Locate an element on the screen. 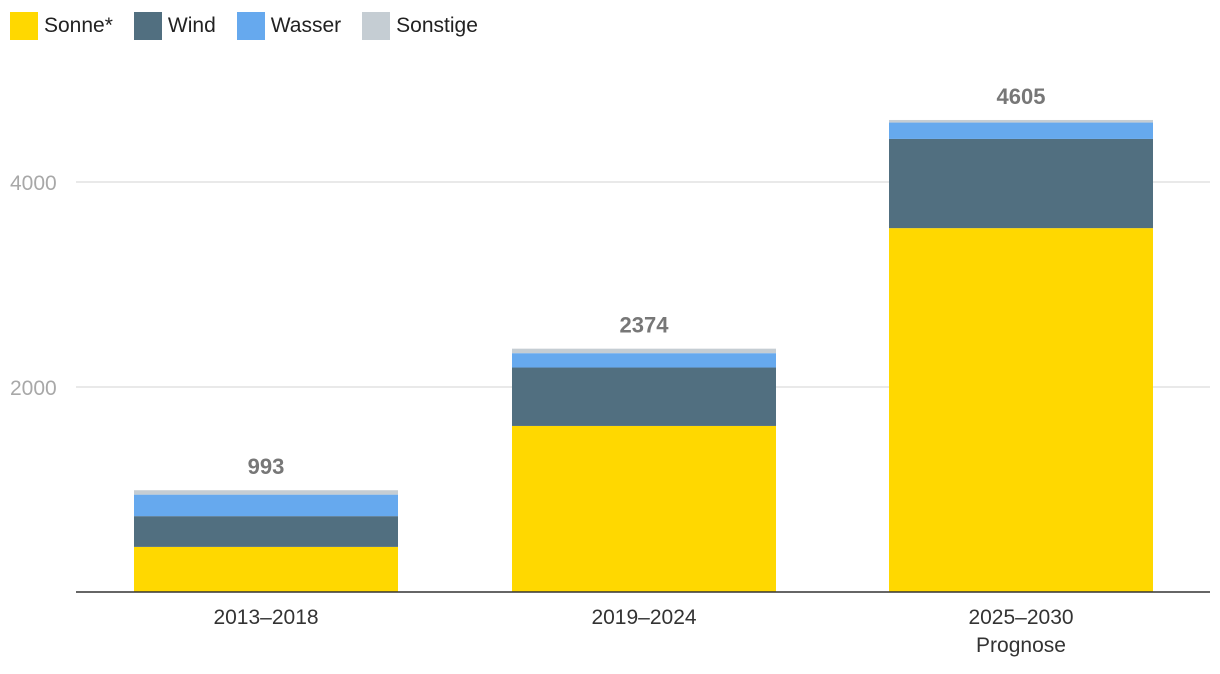 Image resolution: width=1220 pixels, height=674 pixels. legend-item-sonne: Sonne* is located at coordinates (61, 26).